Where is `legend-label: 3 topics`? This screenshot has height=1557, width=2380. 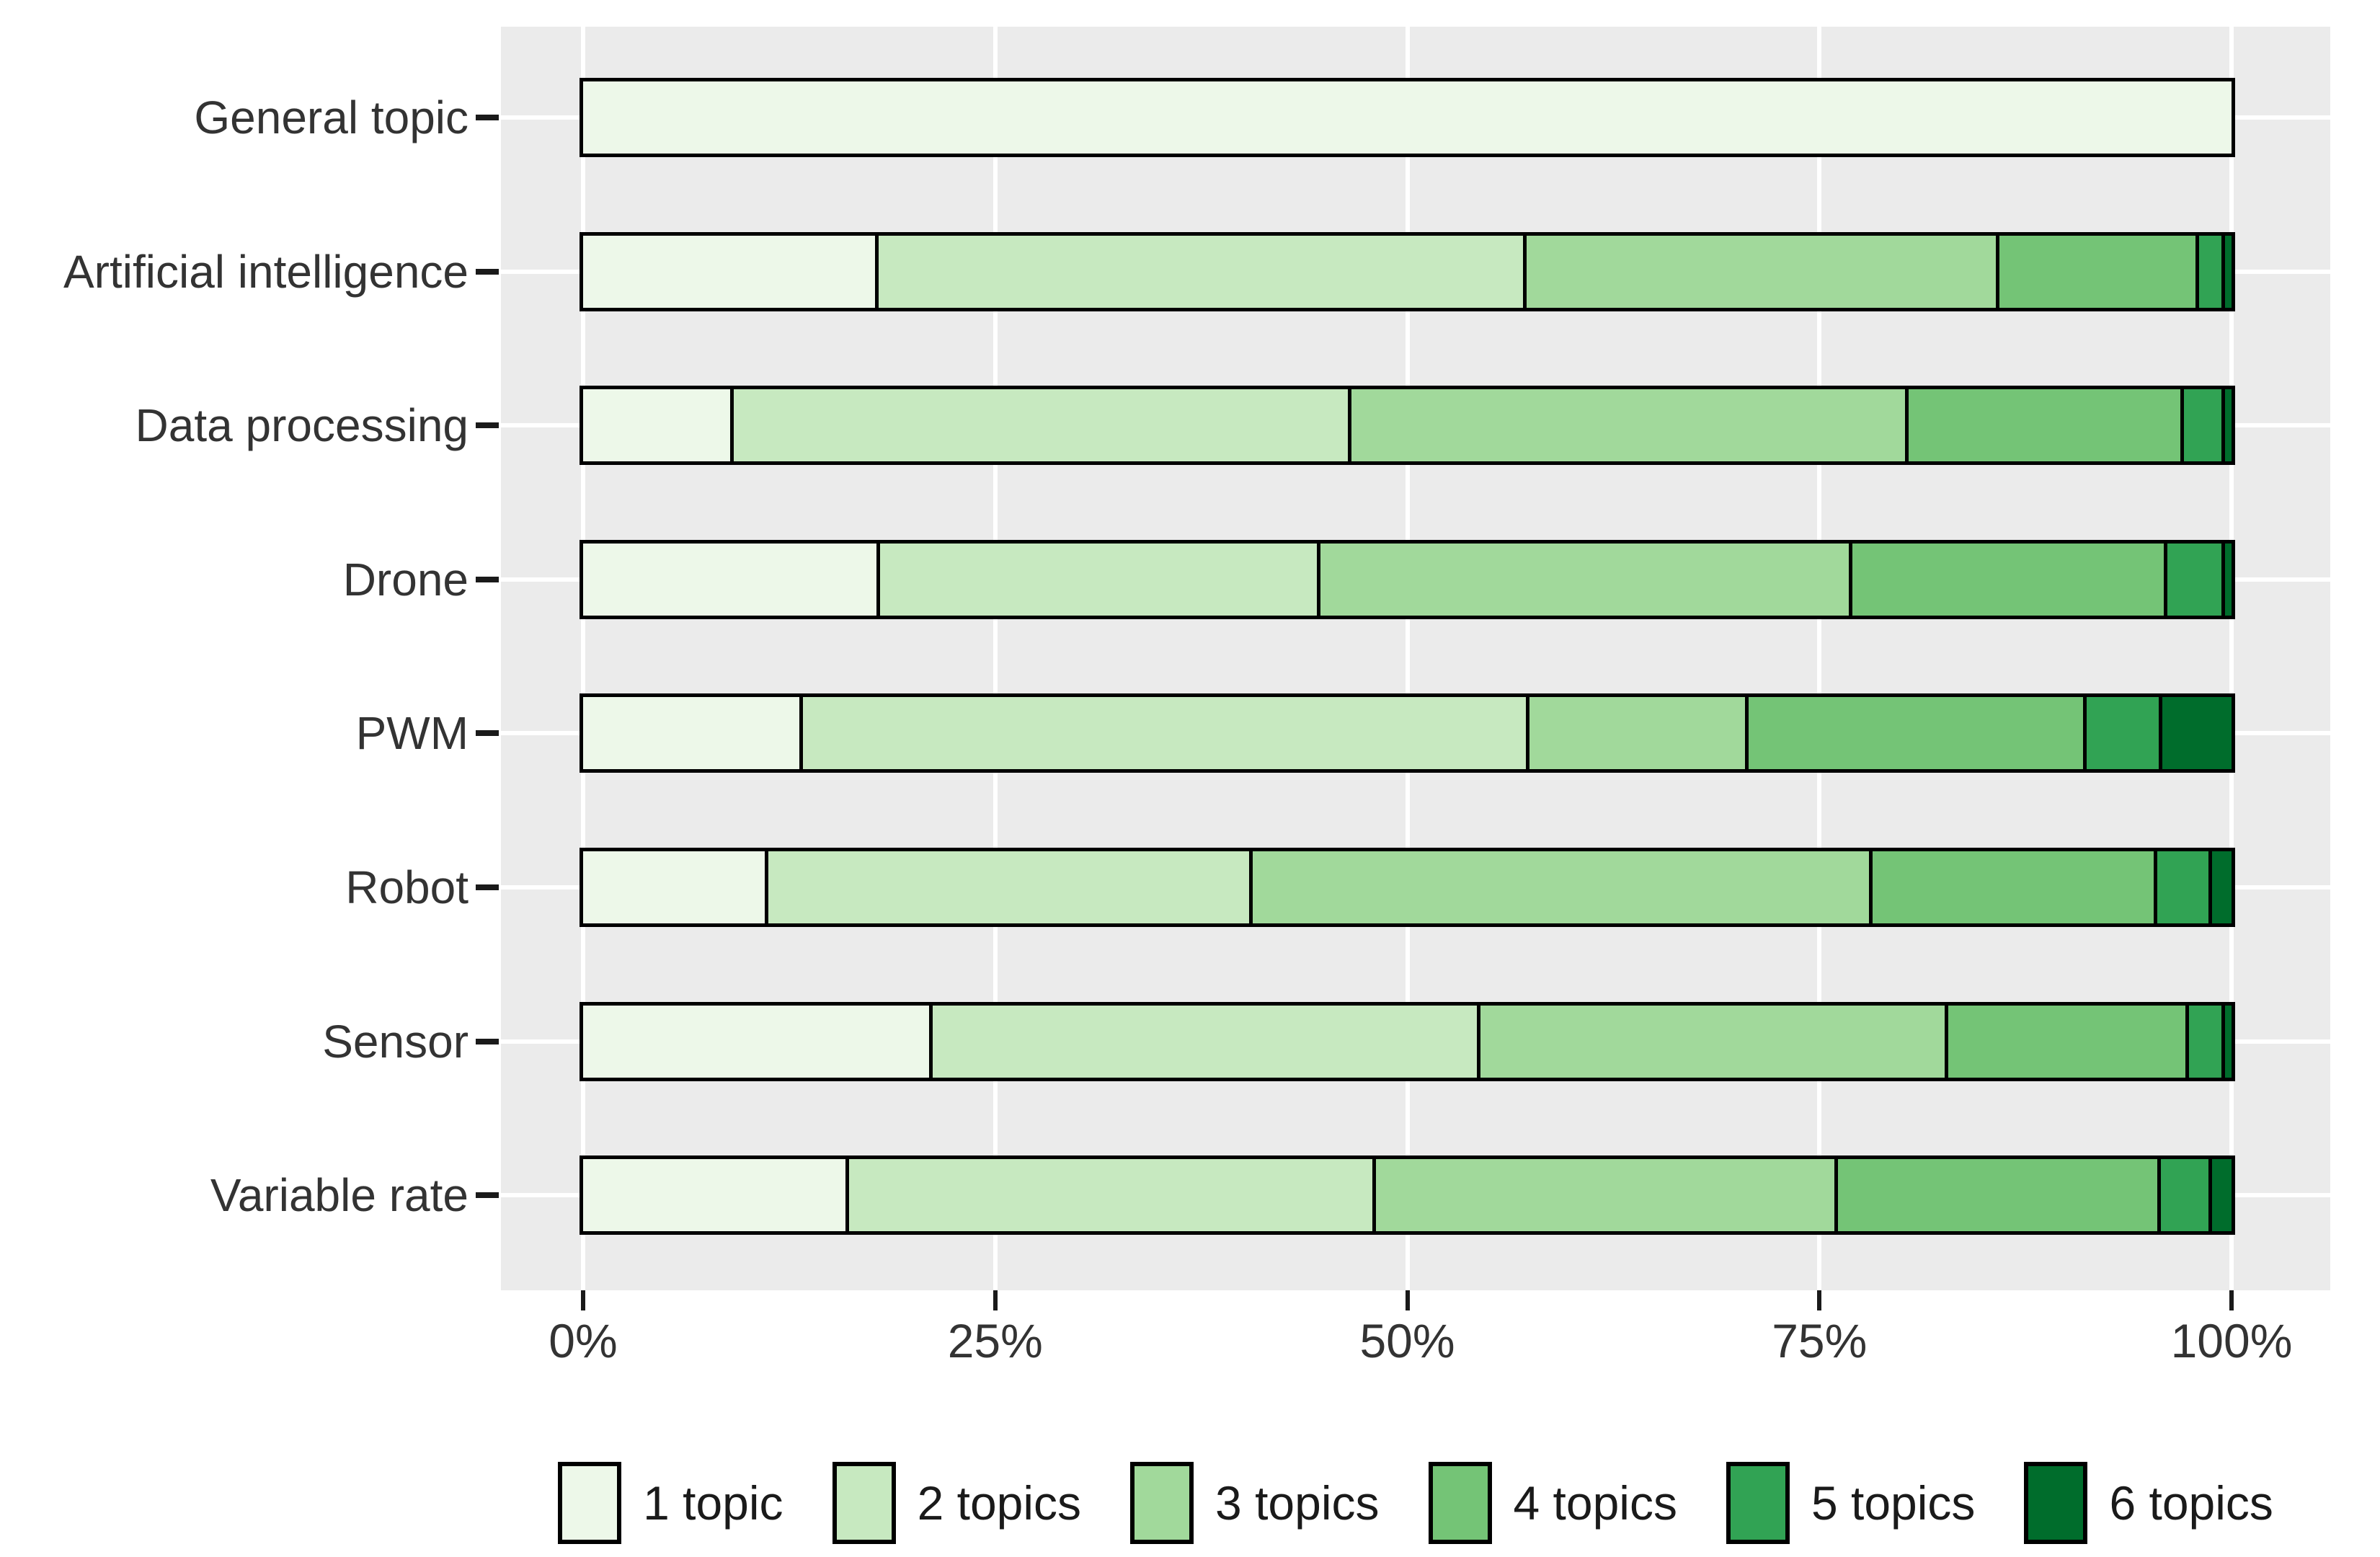
legend-label: 3 topics is located at coordinates (1297, 1503).